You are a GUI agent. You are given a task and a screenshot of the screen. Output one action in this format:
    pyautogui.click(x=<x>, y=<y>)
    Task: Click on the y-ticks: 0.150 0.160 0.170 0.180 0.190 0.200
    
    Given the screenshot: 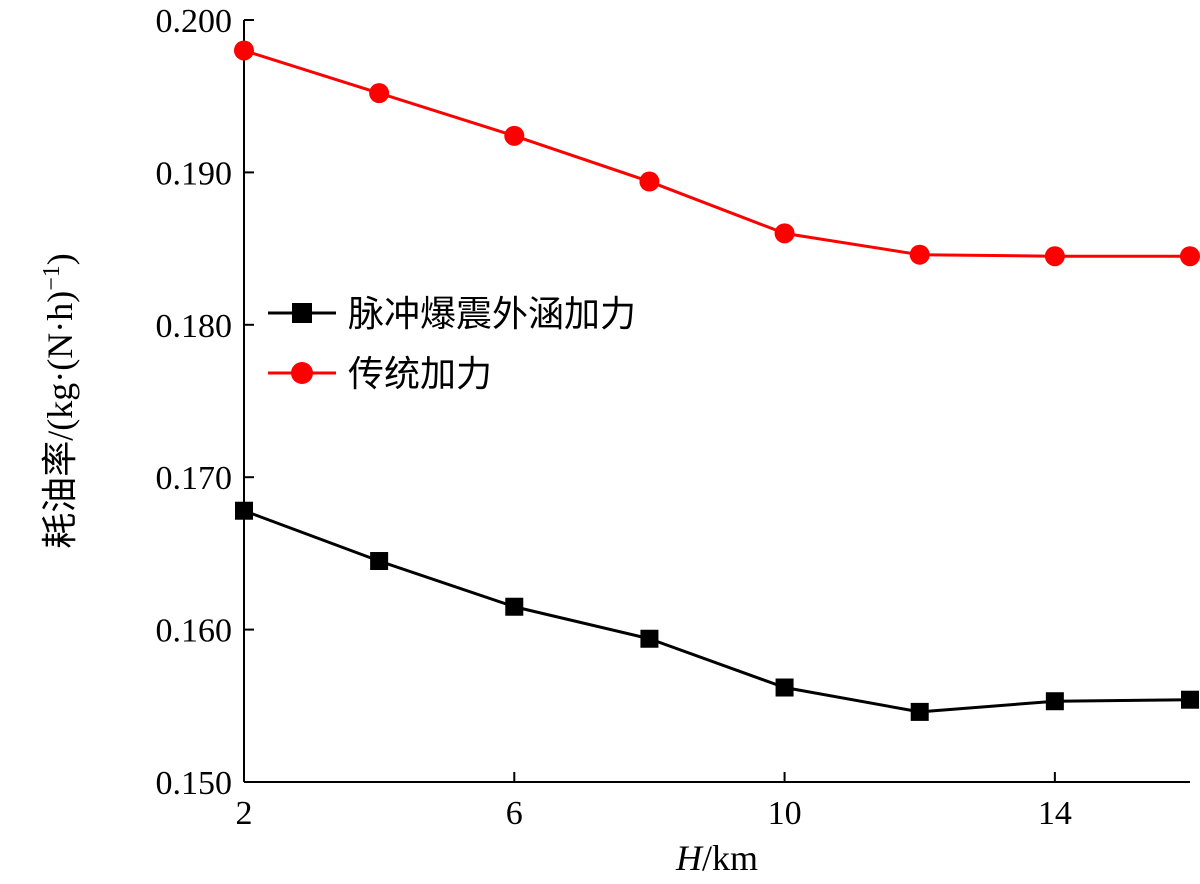 What is the action you would take?
    pyautogui.click(x=205, y=402)
    